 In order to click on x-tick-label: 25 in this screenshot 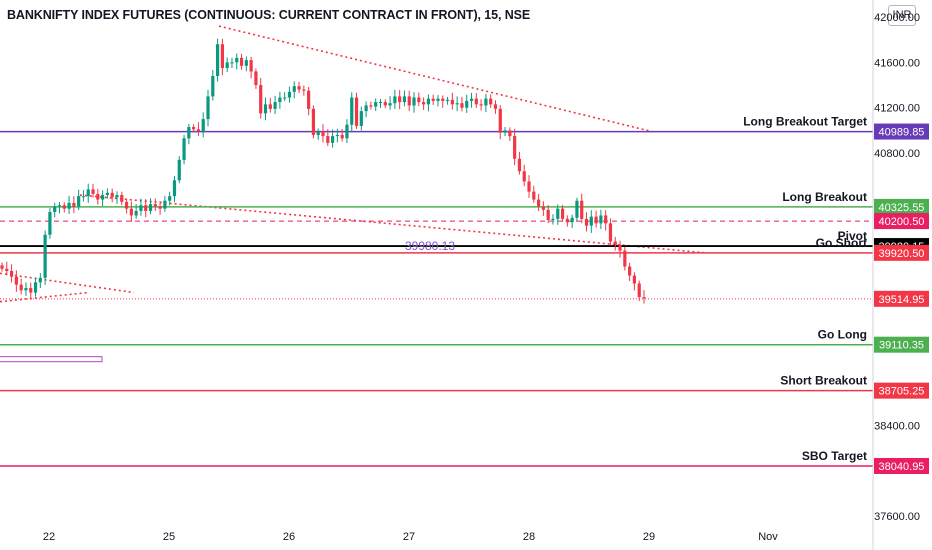, I will do `click(169, 537)`.